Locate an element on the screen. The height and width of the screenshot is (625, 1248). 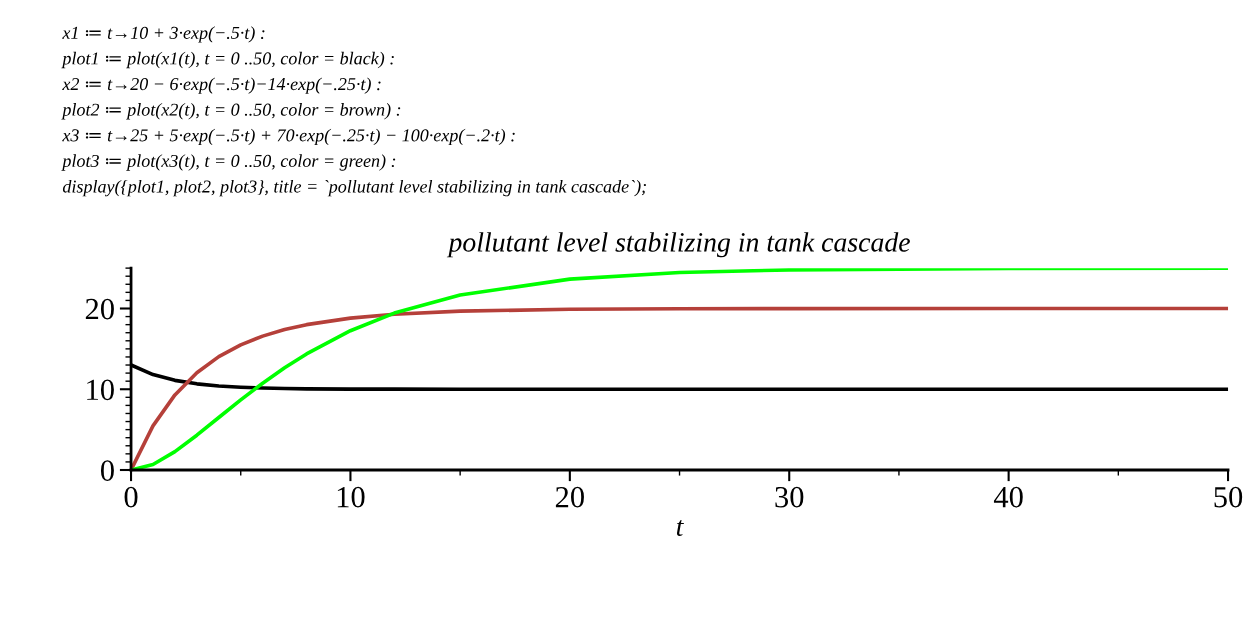
text: x2 ≔ t→20 − 6·exp(−.5·t)−14·exp(−.25·t) : is located at coordinates (221, 85).